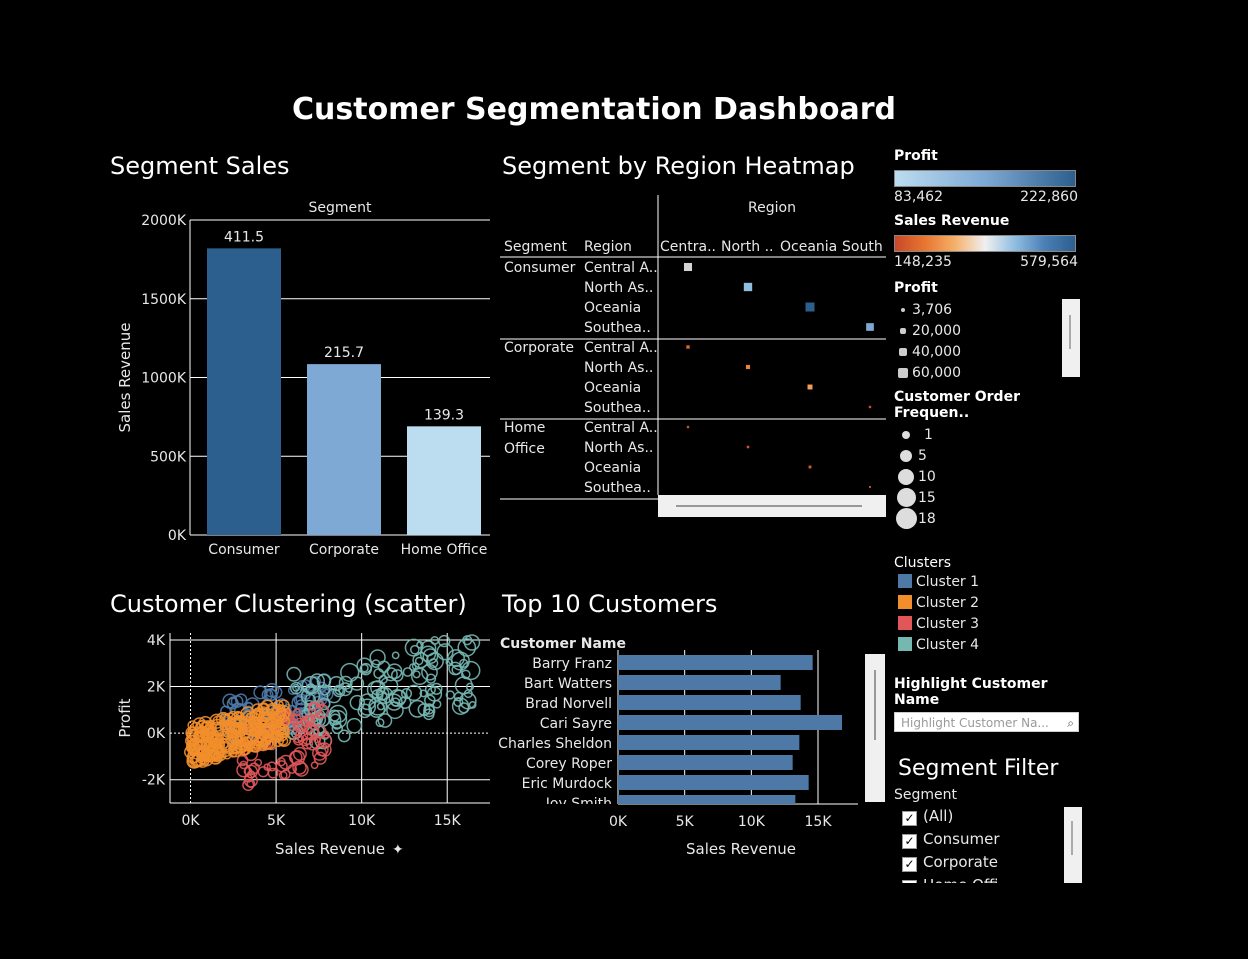  Describe the element at coordinates (578, 804) in the screenshot. I see `customer-name-label: Joy Smith` at that location.